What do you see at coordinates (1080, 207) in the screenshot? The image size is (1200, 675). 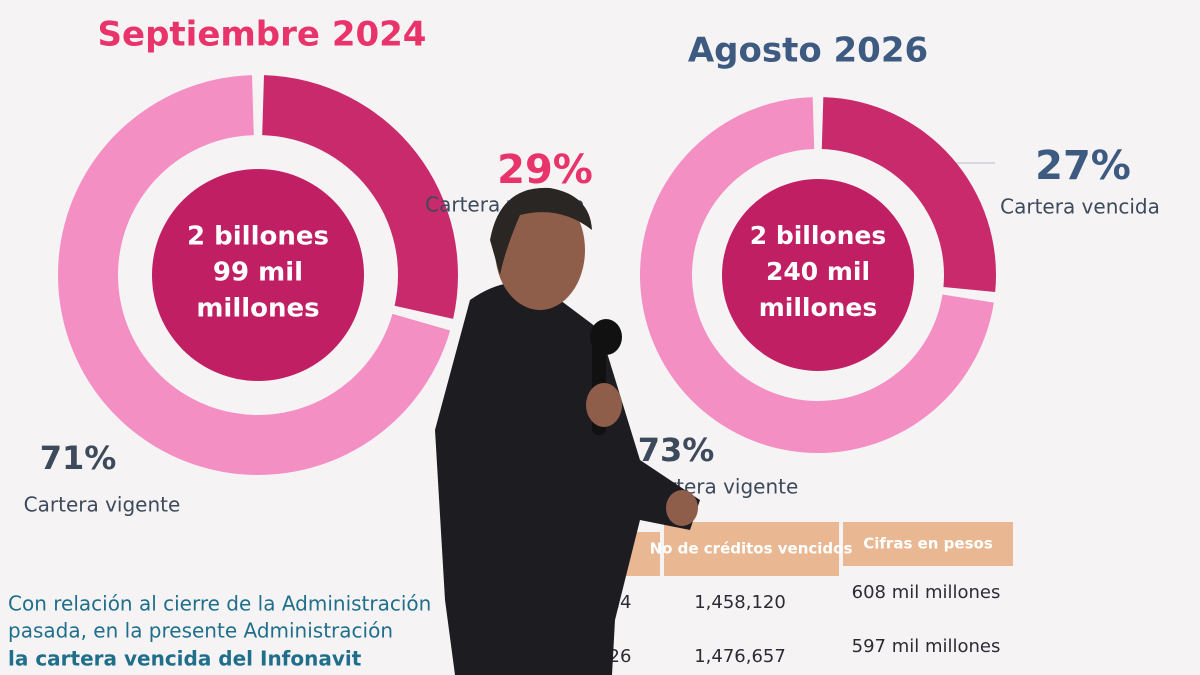 I see `category-label: Cartera vencida` at bounding box center [1080, 207].